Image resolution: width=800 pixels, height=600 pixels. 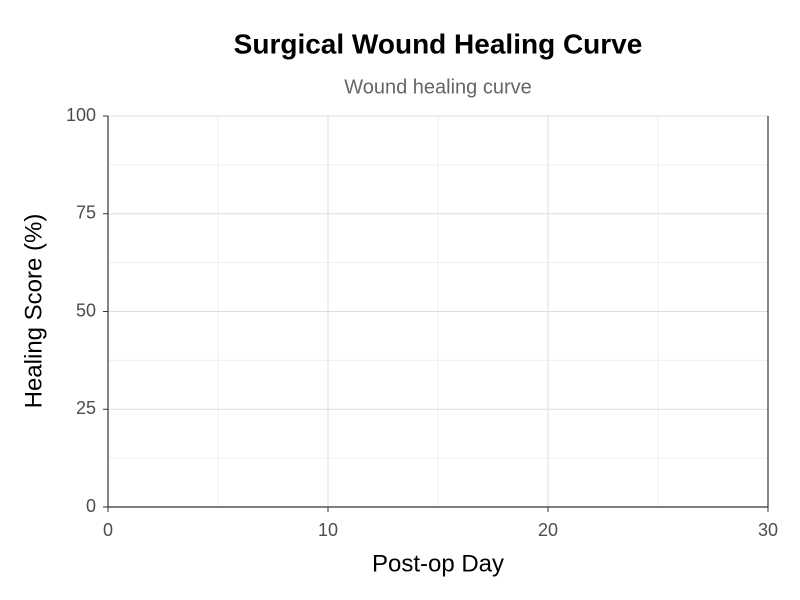 What do you see at coordinates (33, 311) in the screenshot?
I see `y-axis-label: Healing Score (%)` at bounding box center [33, 311].